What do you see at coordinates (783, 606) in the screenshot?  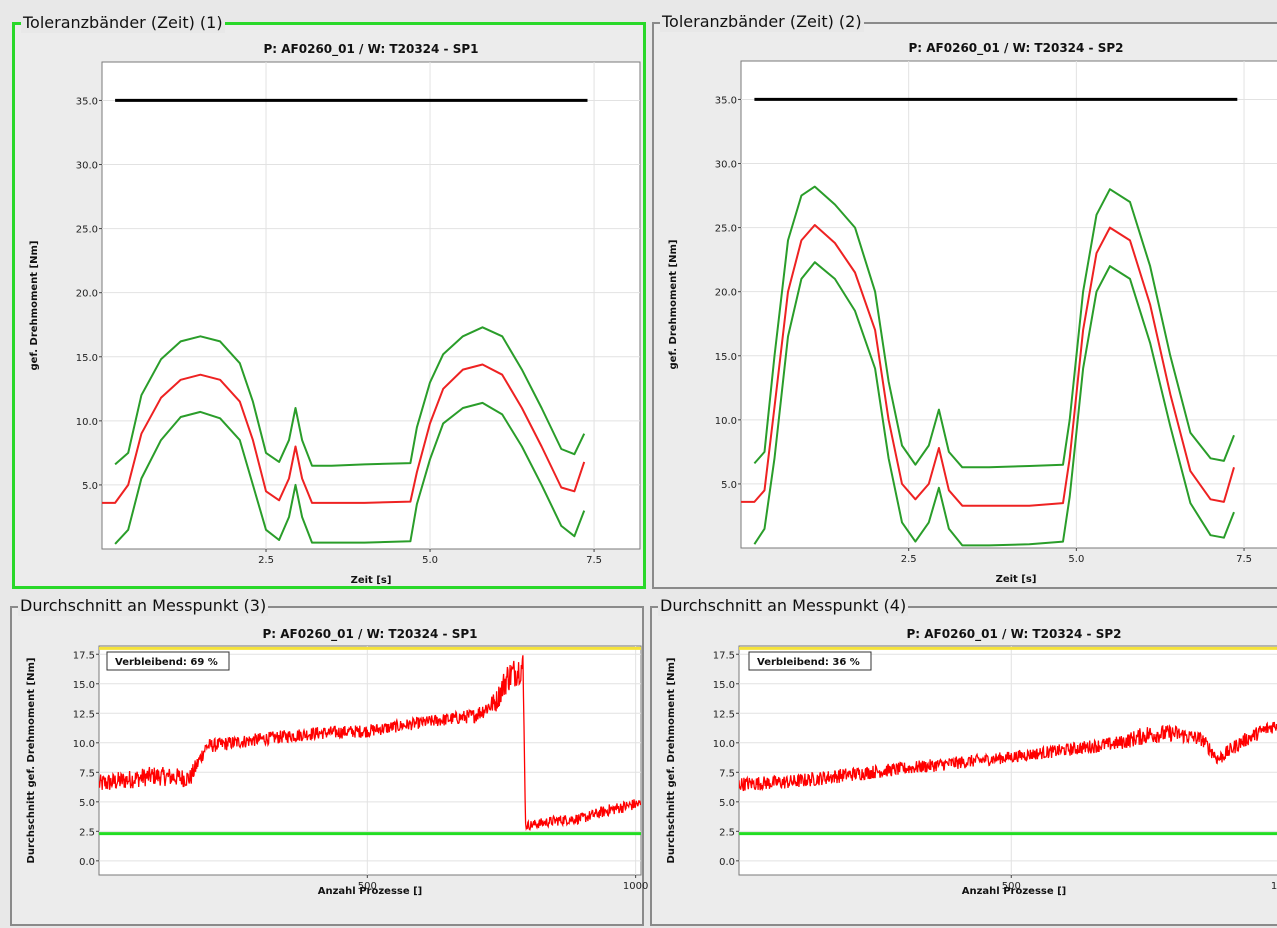 I see `panel-title: Durchschnitt an Messpunkt (4)` at bounding box center [783, 606].